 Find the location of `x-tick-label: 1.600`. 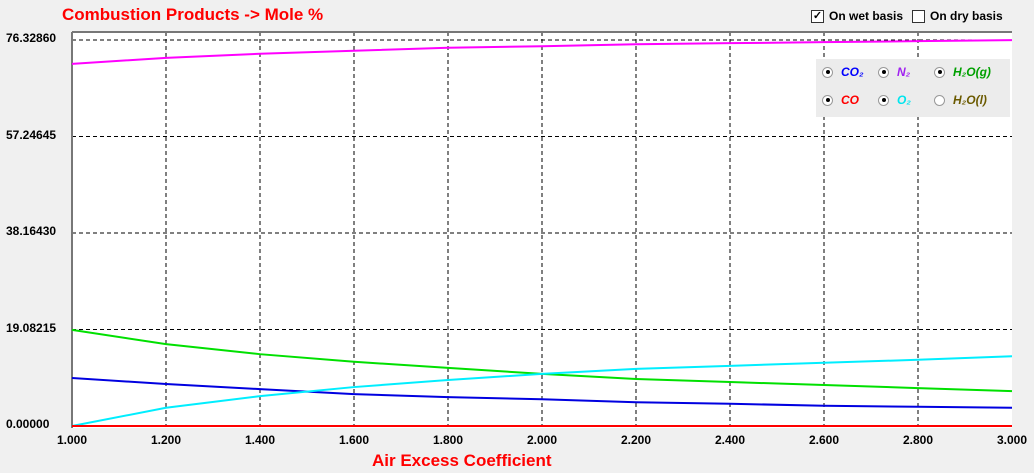

x-tick-label: 1.600 is located at coordinates (354, 440).